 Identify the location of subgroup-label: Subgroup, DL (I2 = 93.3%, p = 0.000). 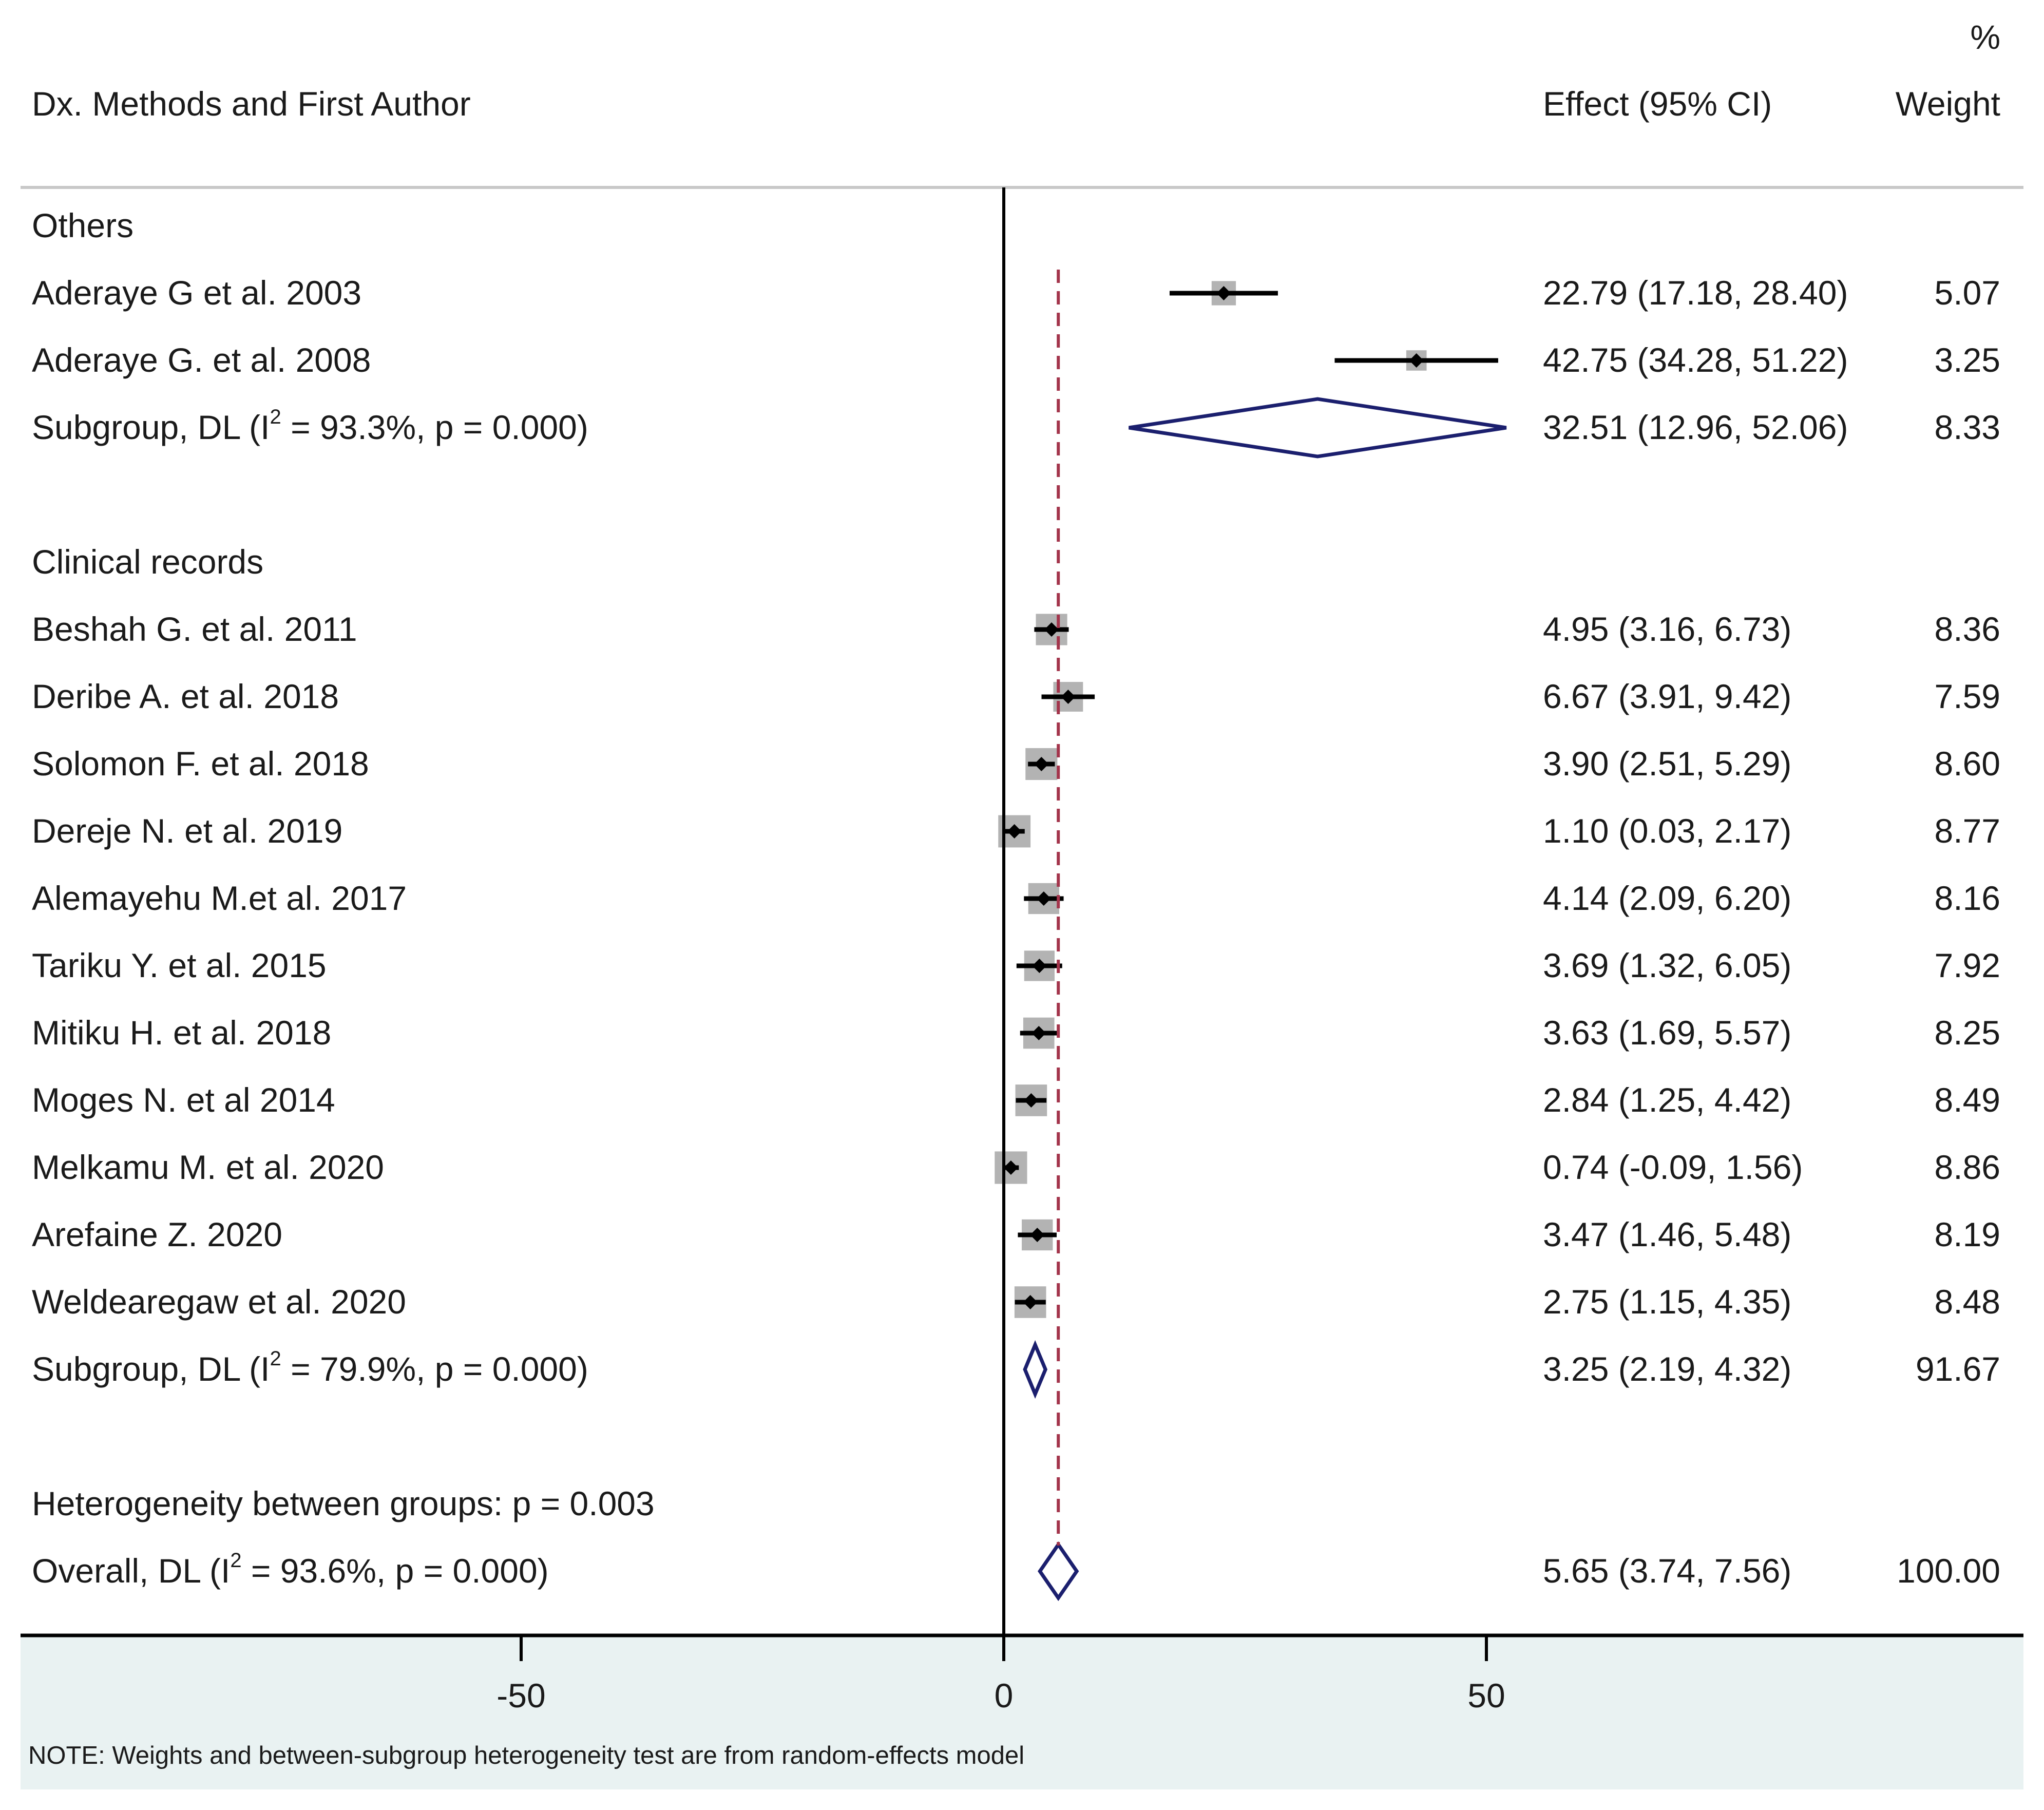
(310, 426).